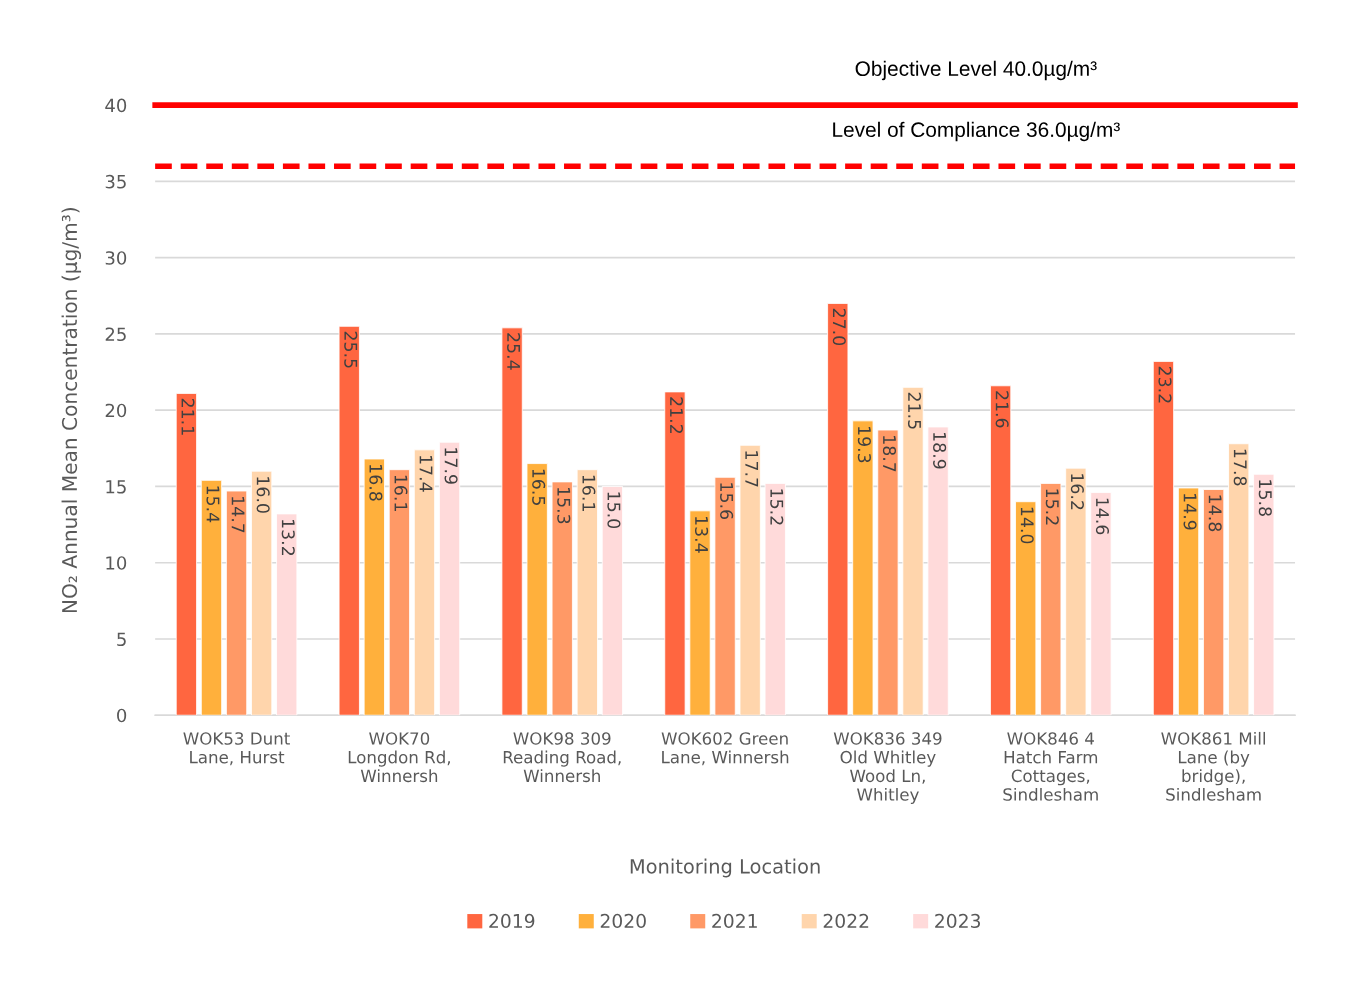 The height and width of the screenshot is (992, 1349). What do you see at coordinates (940, 451) in the screenshot?
I see `data-label: 18.9` at bounding box center [940, 451].